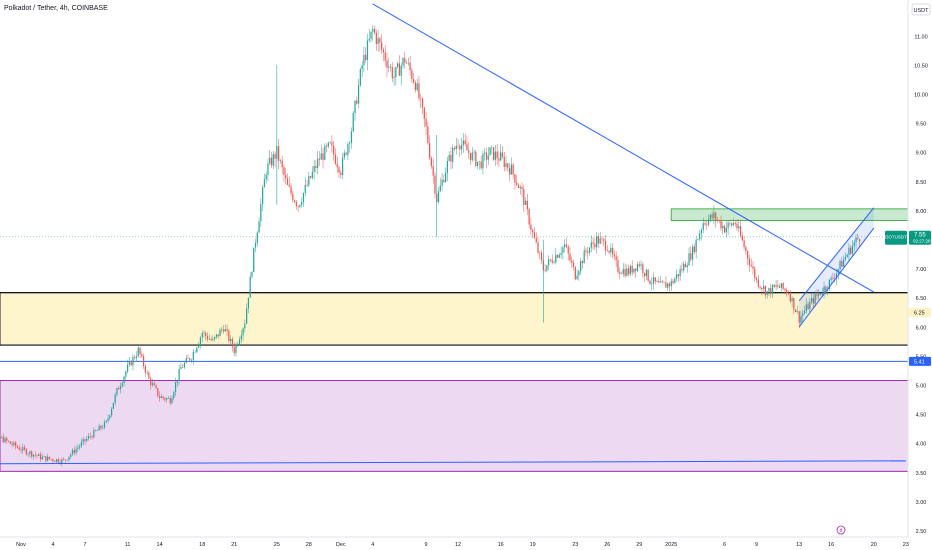 The image size is (932, 550). I want to click on x-tick-label: 12, so click(458, 545).